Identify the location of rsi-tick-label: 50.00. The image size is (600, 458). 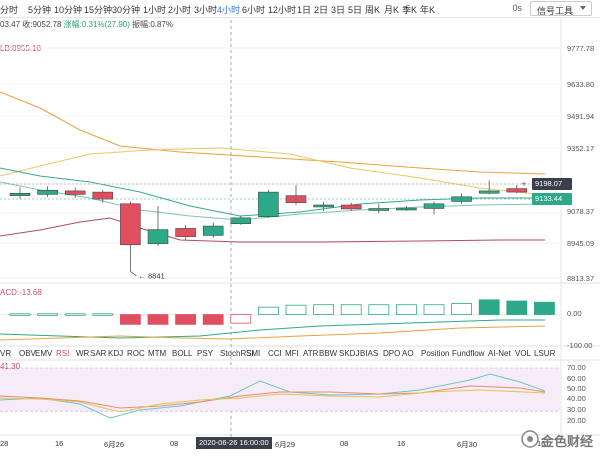
(576, 388).